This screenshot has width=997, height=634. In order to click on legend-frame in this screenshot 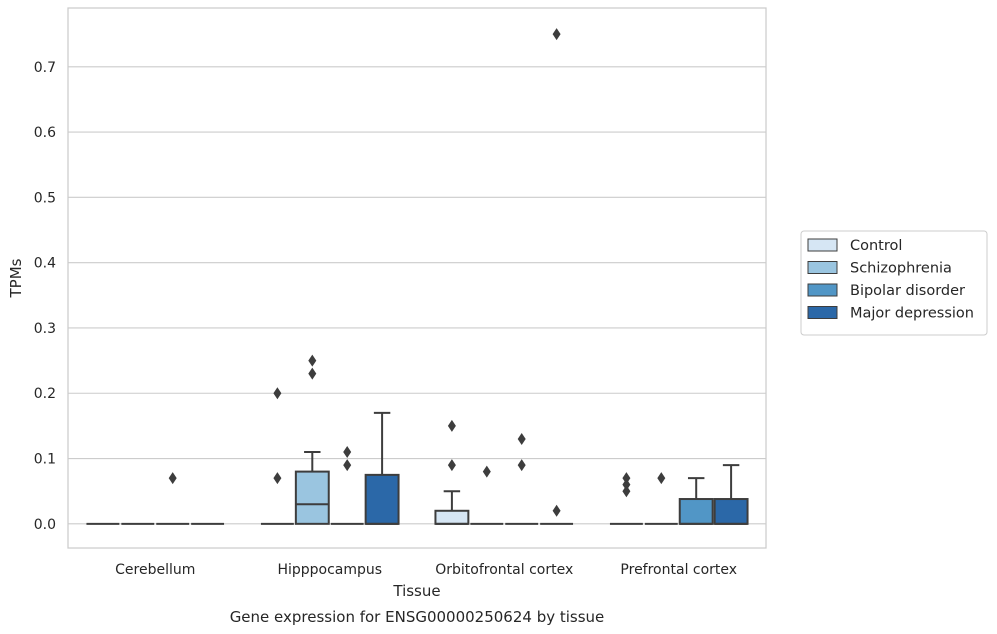, I will do `click(894, 283)`.